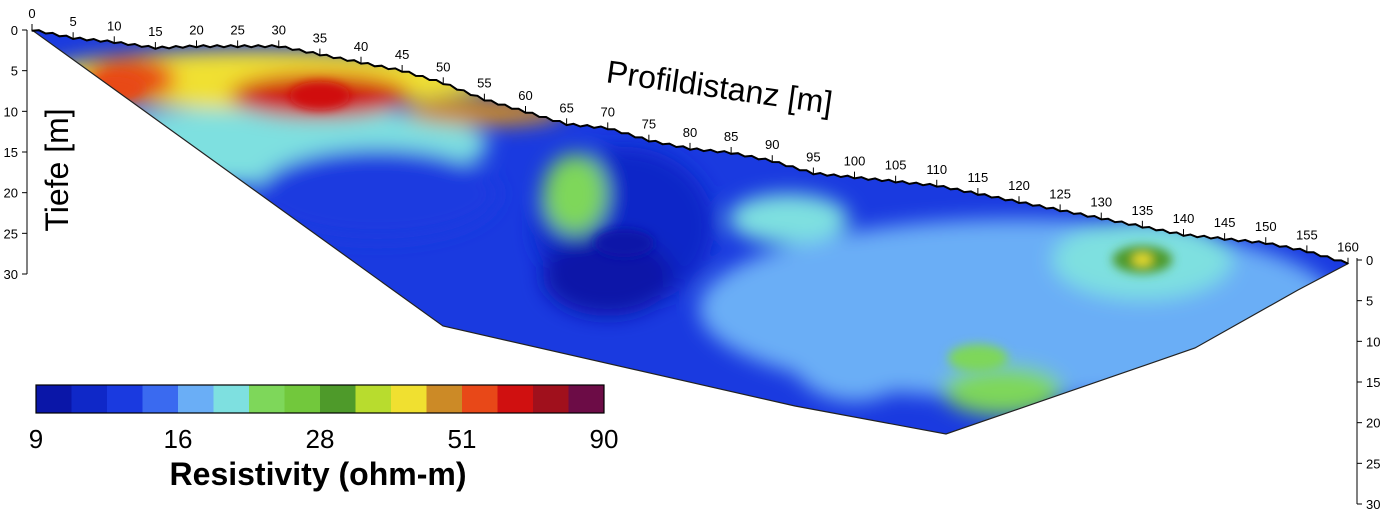  Describe the element at coordinates (1143, 210) in the screenshot. I see `x-tick-label-135: 135` at that location.